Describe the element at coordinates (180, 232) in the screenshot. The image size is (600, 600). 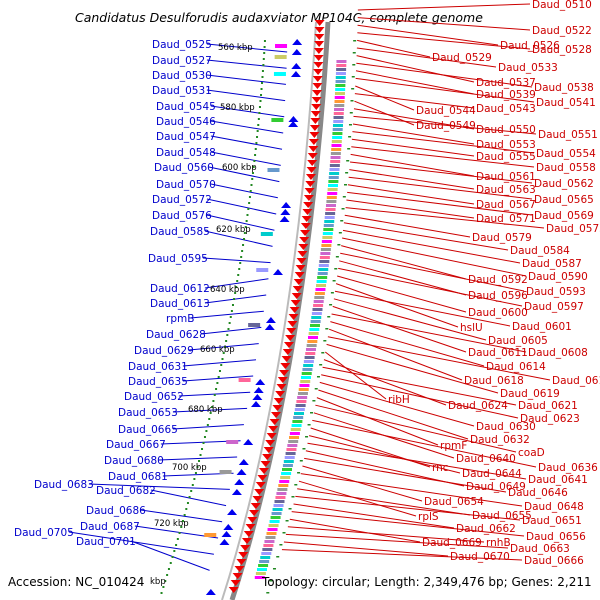
I see `left-gene-label: Daud_0585` at that location.